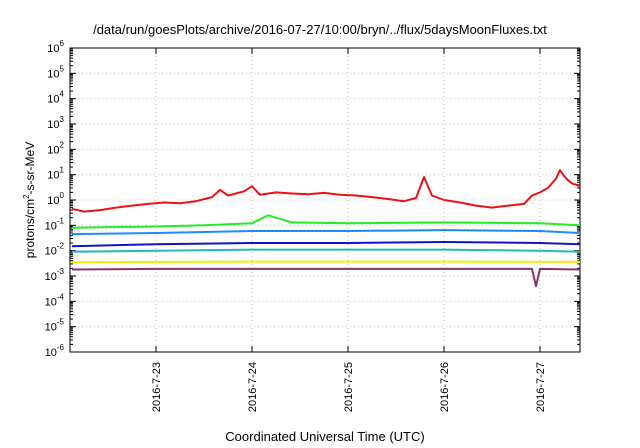 Image resolution: width=640 pixels, height=448 pixels. Describe the element at coordinates (325, 436) in the screenshot. I see `x-axis-label: Coordinated Universal Time (UTC)` at that location.